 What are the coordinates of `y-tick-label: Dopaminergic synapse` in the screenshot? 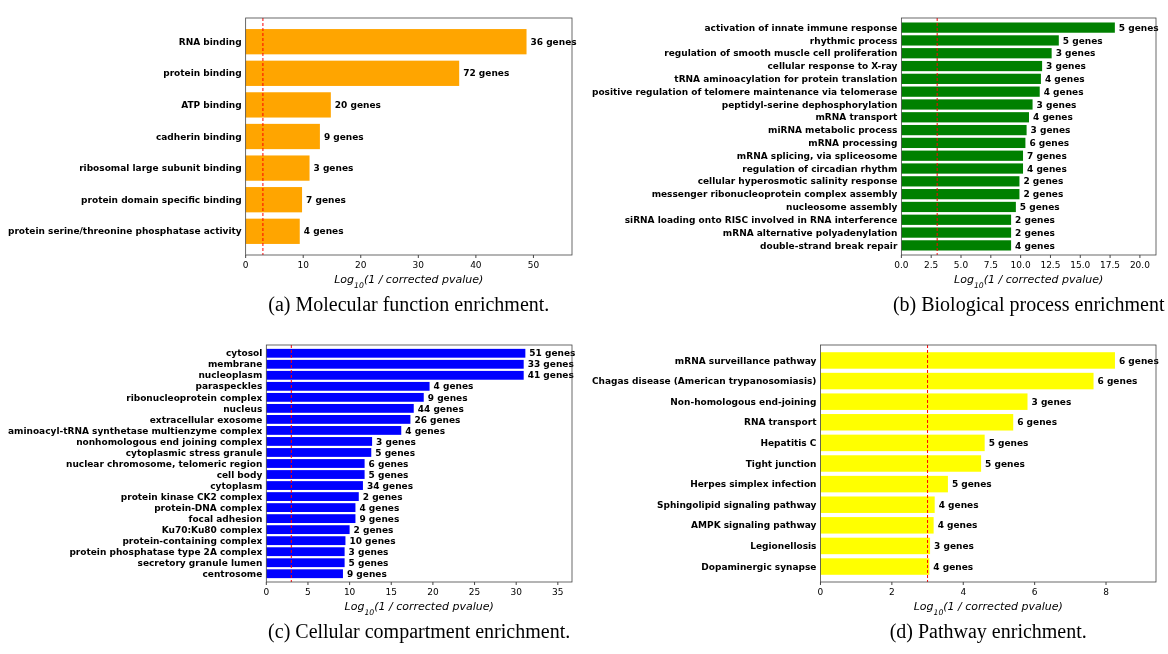 It's located at (759, 566).